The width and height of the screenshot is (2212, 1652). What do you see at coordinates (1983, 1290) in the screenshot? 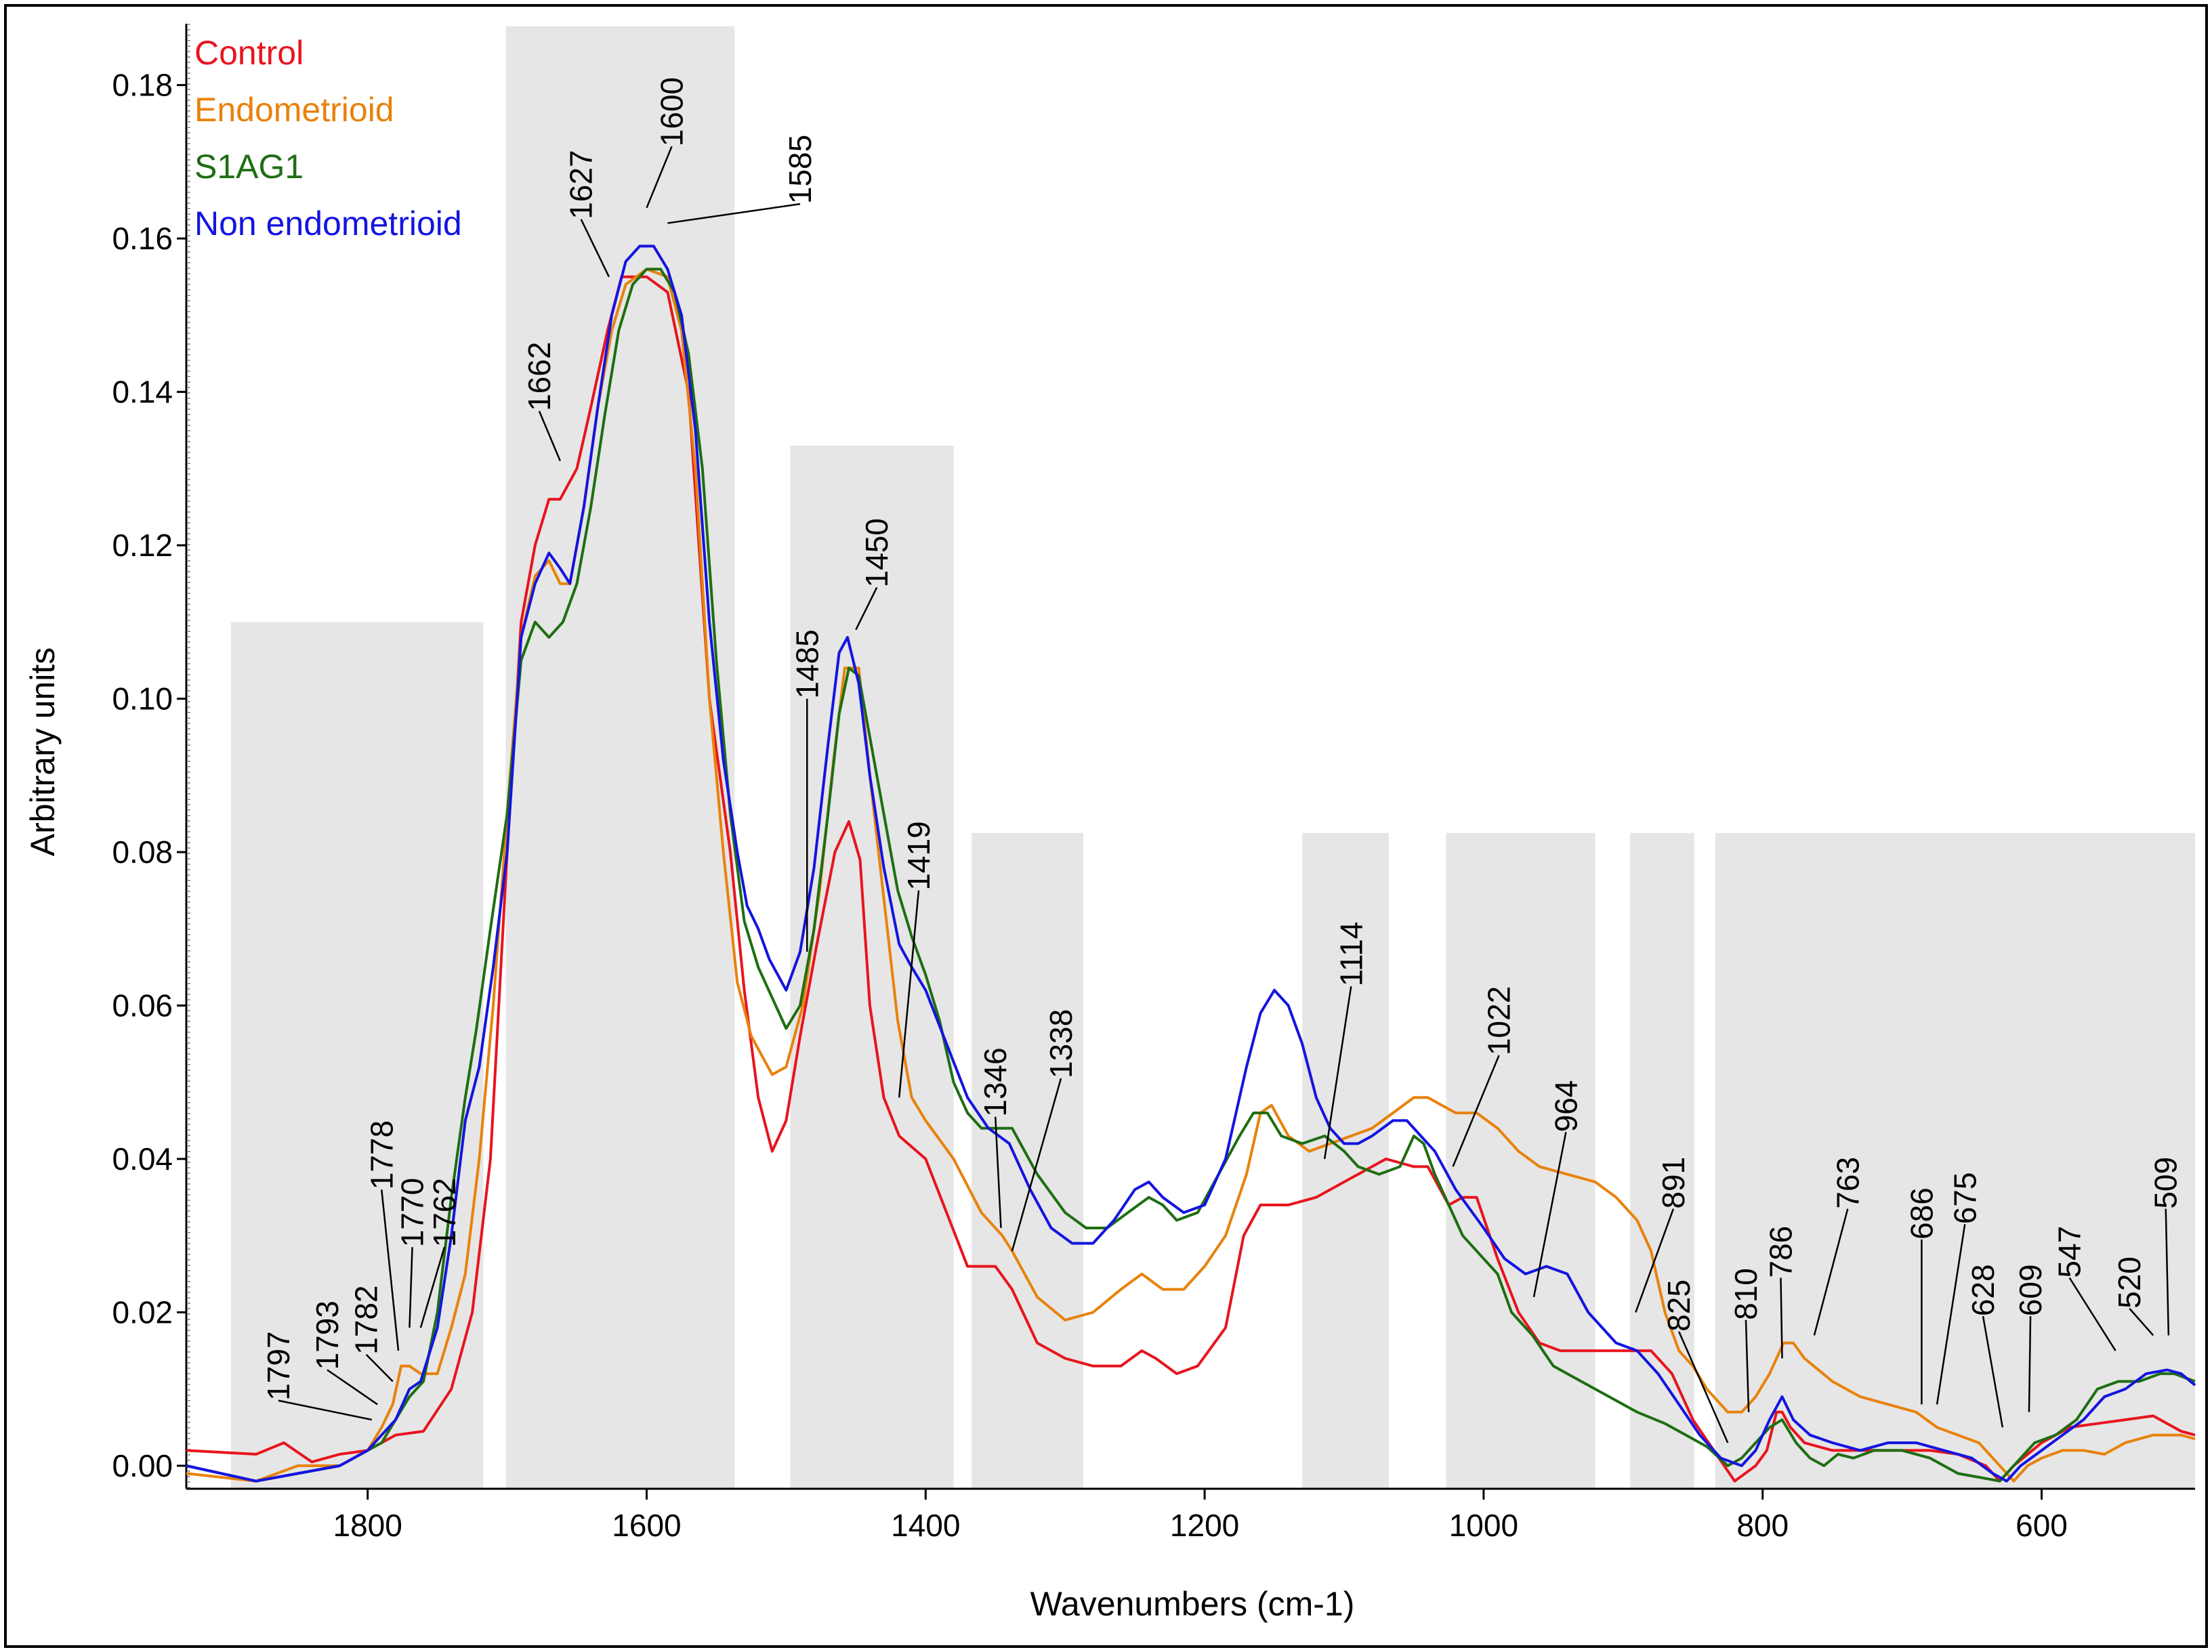
I see `peak-label: 628` at bounding box center [1983, 1290].